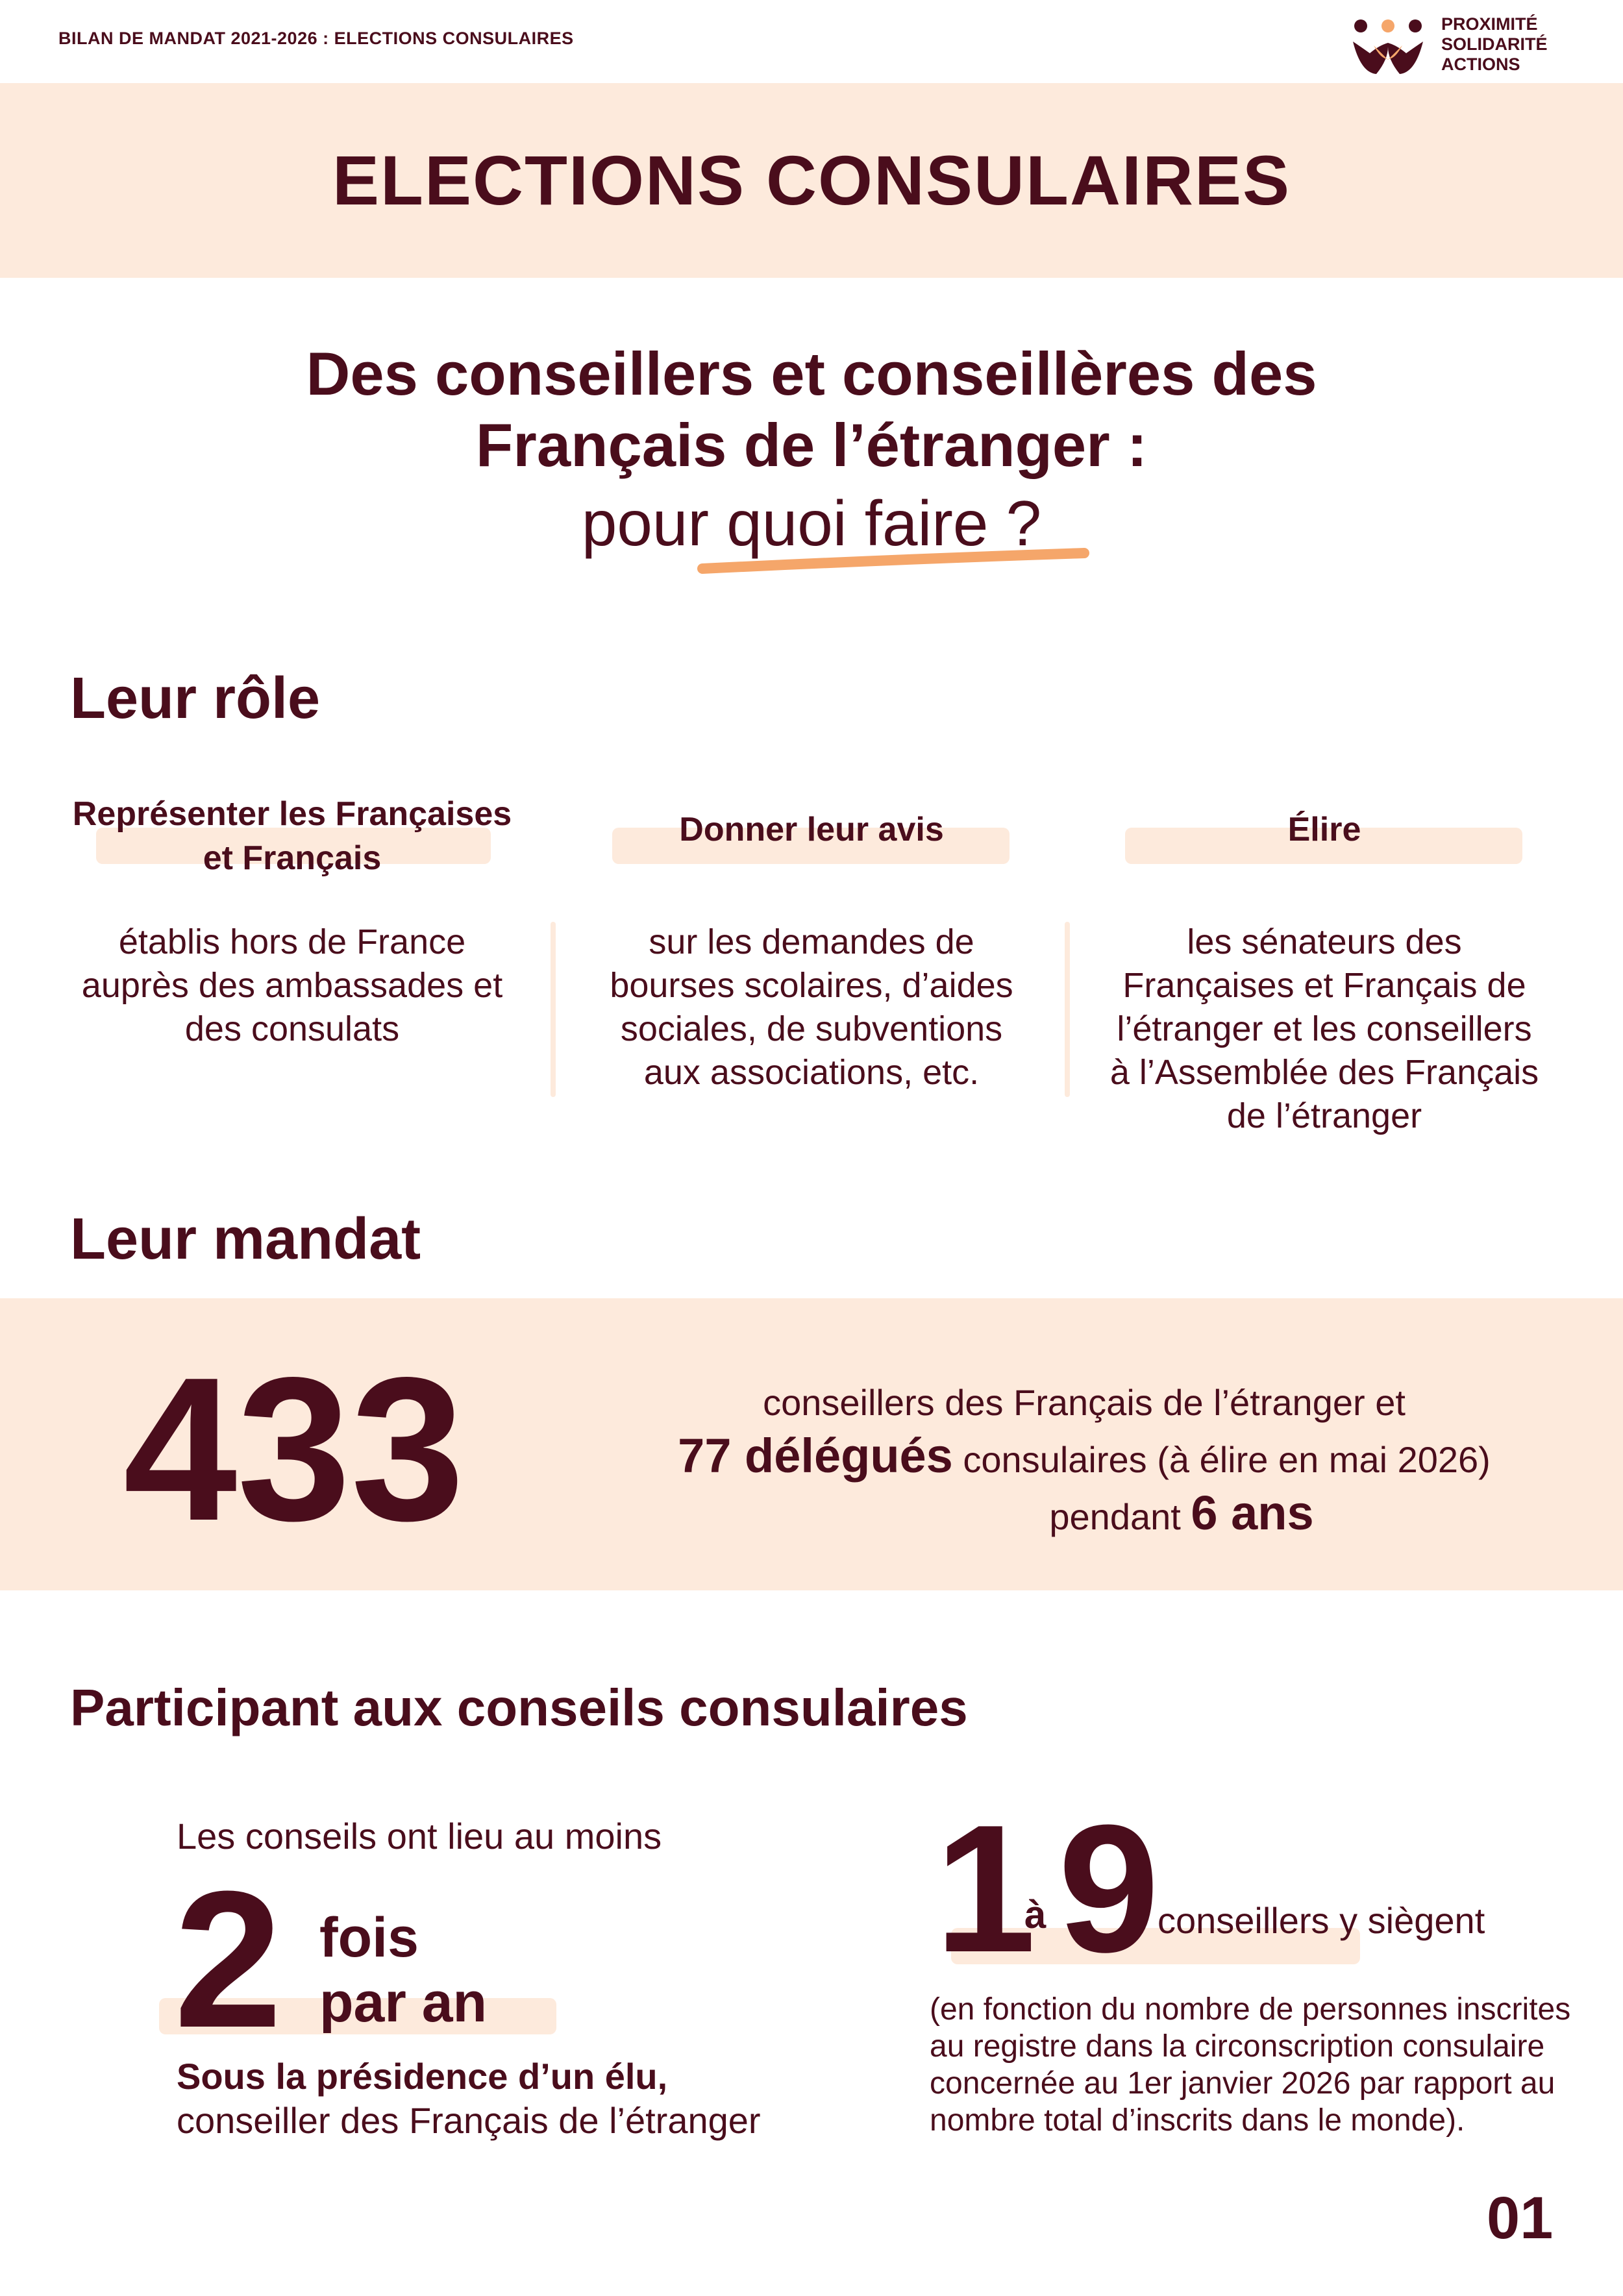  Describe the element at coordinates (293, 858) in the screenshot. I see `role-heading-1-line-2: et Français` at that location.